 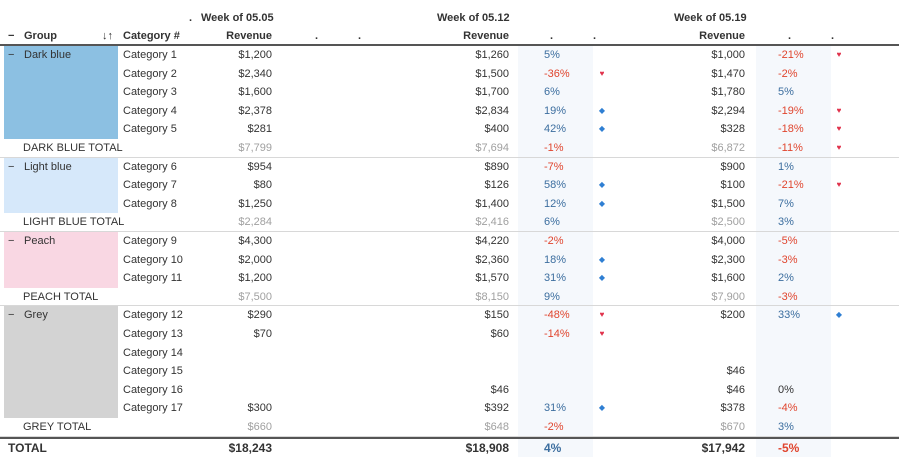 I want to click on week2-change-pct: 5%, so click(x=552, y=55).